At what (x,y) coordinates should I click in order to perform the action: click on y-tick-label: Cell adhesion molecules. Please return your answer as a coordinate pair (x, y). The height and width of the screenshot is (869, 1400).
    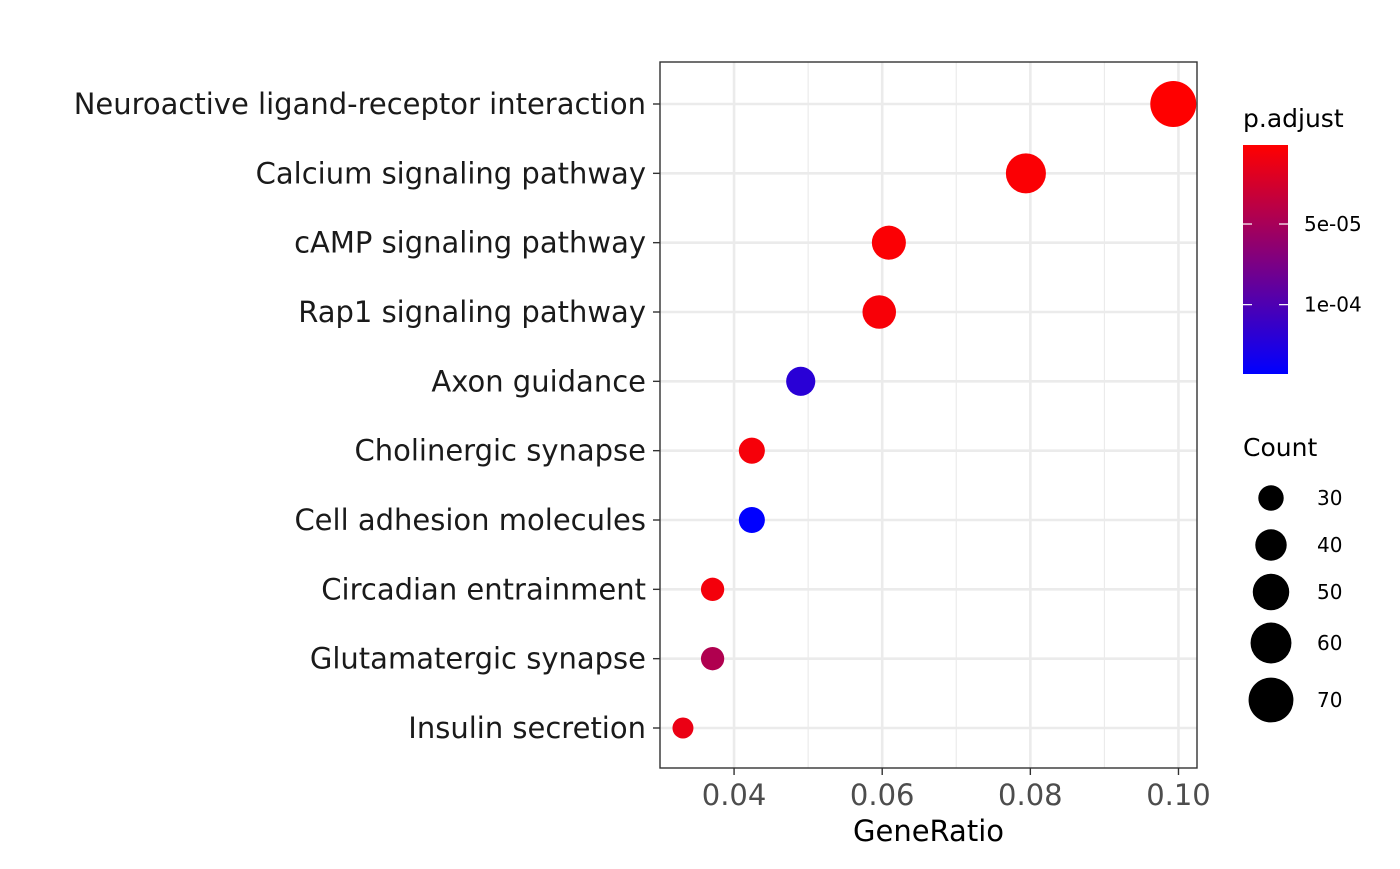
    Looking at the image, I should click on (470, 520).